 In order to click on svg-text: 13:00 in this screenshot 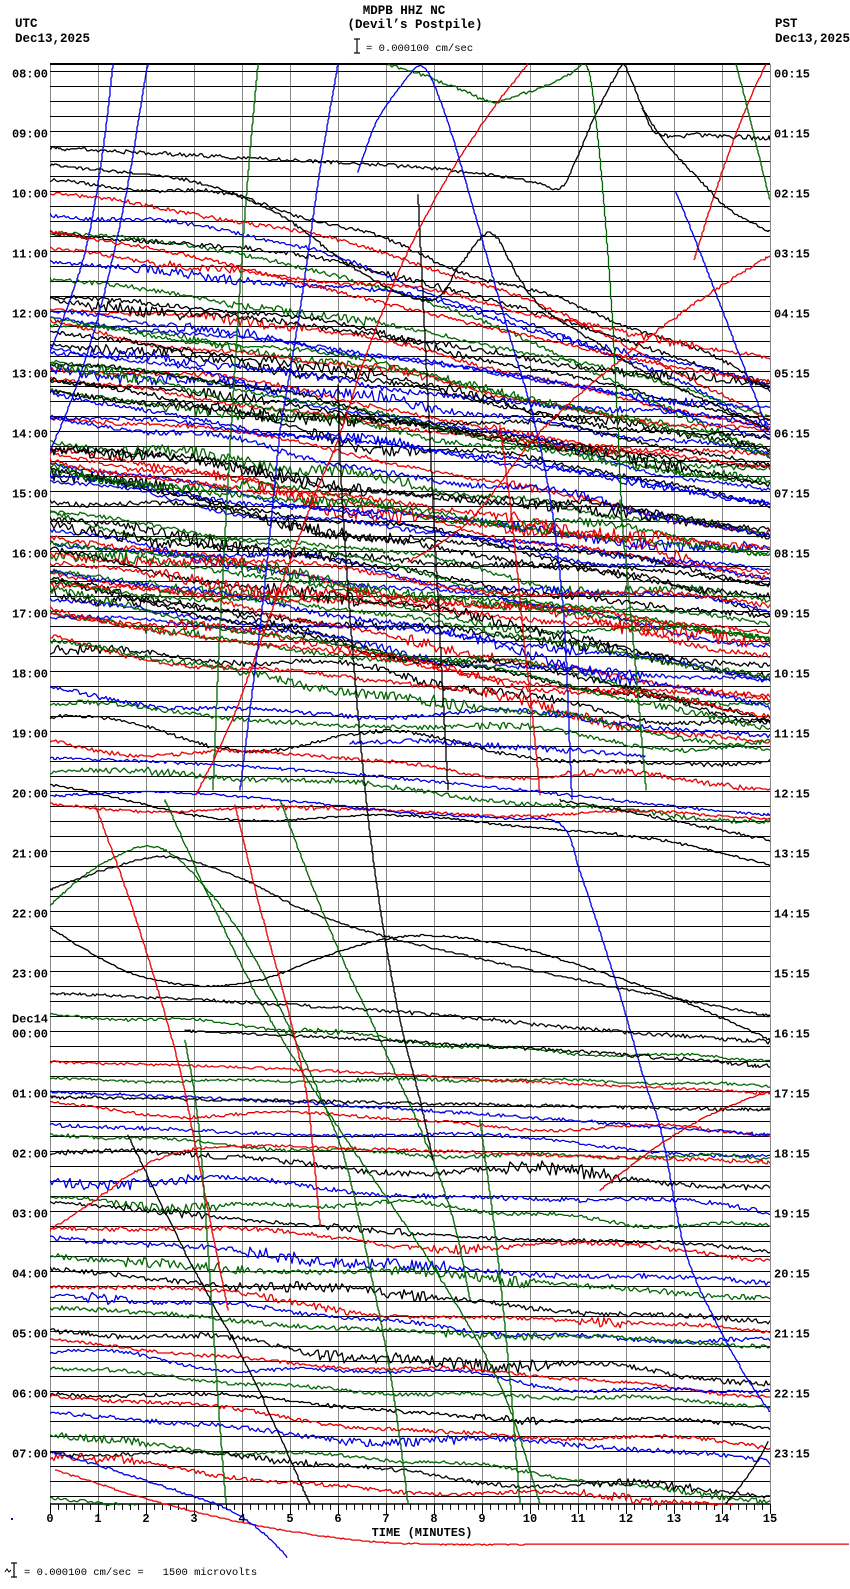, I will do `click(30, 375)`.